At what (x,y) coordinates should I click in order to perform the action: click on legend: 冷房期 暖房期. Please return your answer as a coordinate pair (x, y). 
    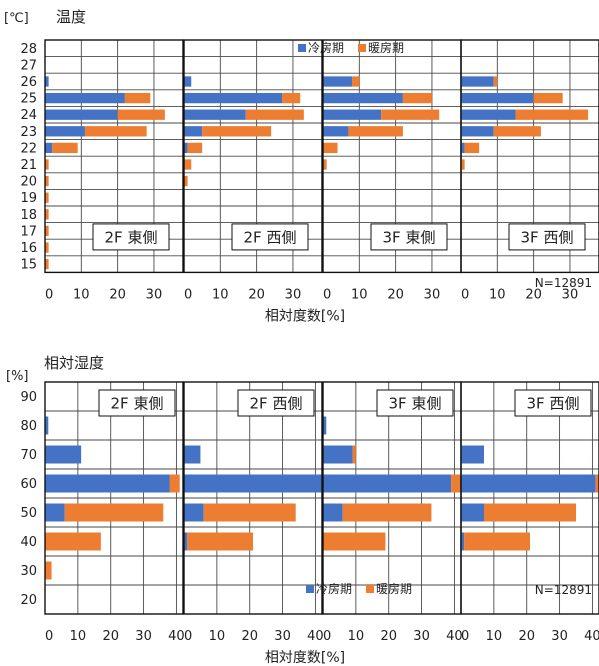
    Looking at the image, I should click on (359, 588).